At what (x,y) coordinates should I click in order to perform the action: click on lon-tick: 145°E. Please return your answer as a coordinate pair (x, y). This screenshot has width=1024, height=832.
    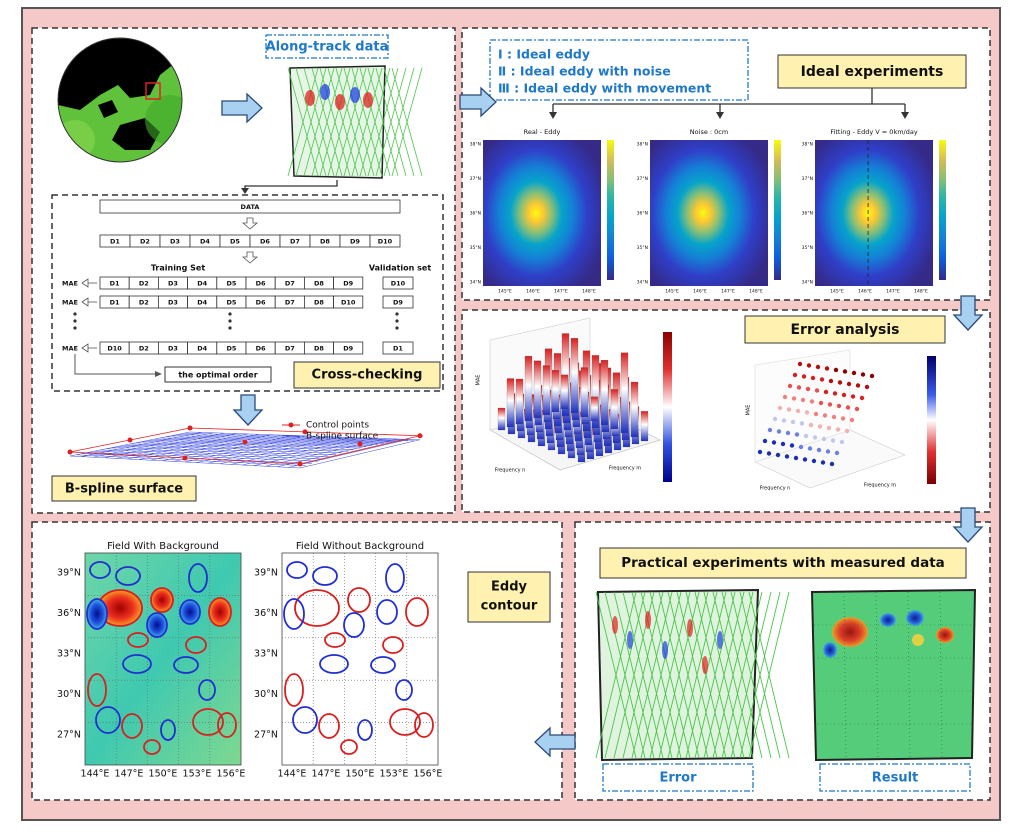
    Looking at the image, I should click on (837, 292).